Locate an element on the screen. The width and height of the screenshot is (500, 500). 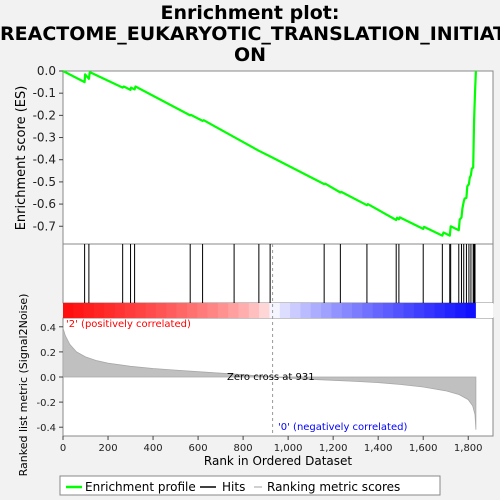
metric-y-tick-label: 0.2 is located at coordinates (48, 353).